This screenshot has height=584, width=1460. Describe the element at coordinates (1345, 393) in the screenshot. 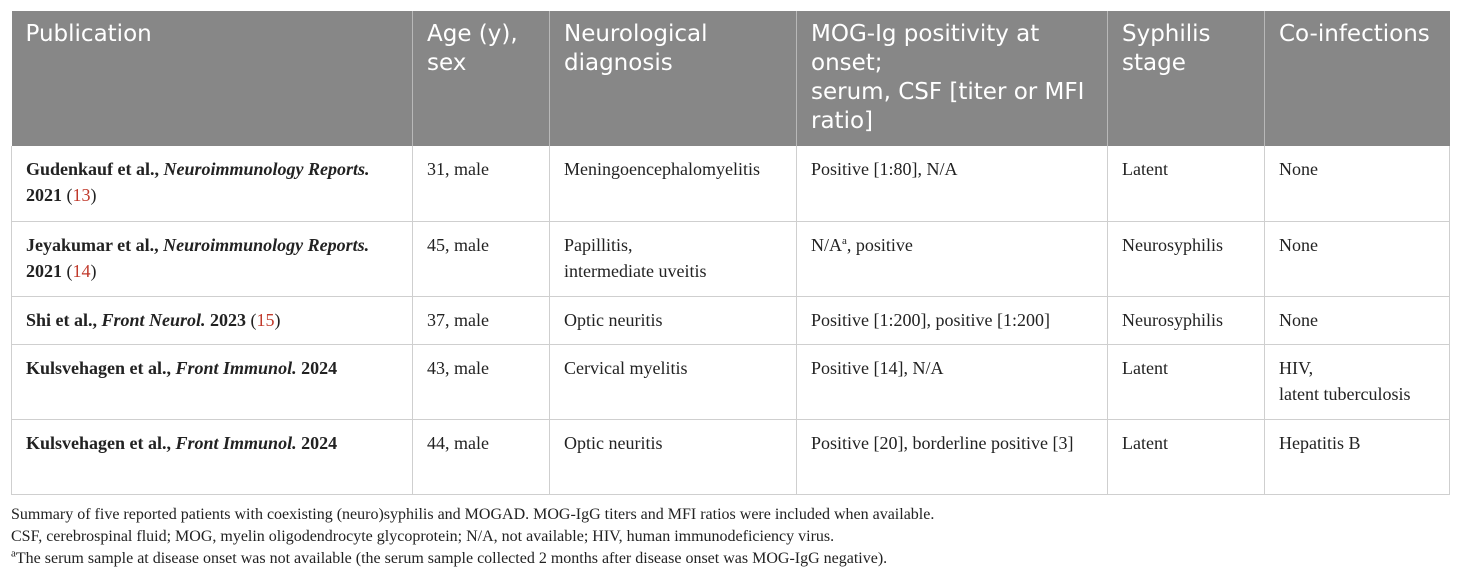

I see `coinfection-line: latent tuberculosis` at that location.